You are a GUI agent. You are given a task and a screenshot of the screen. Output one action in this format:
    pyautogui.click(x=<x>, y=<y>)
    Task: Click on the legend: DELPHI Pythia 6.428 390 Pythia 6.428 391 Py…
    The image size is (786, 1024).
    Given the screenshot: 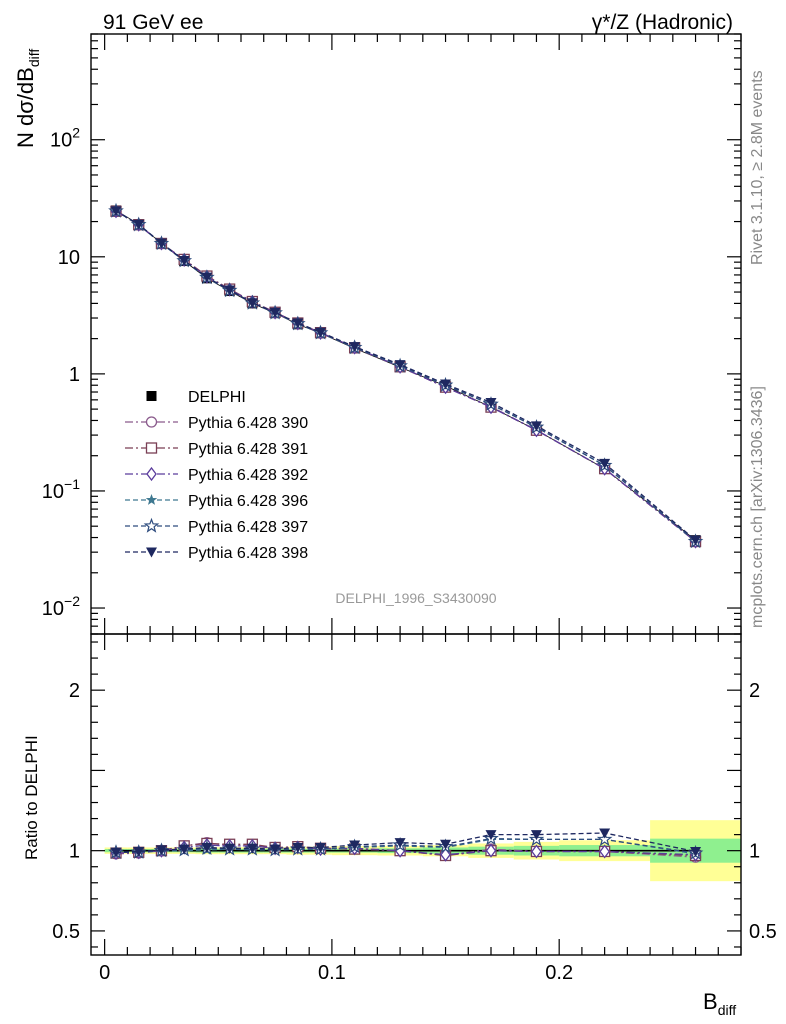 What is the action you would take?
    pyautogui.click(x=216, y=475)
    